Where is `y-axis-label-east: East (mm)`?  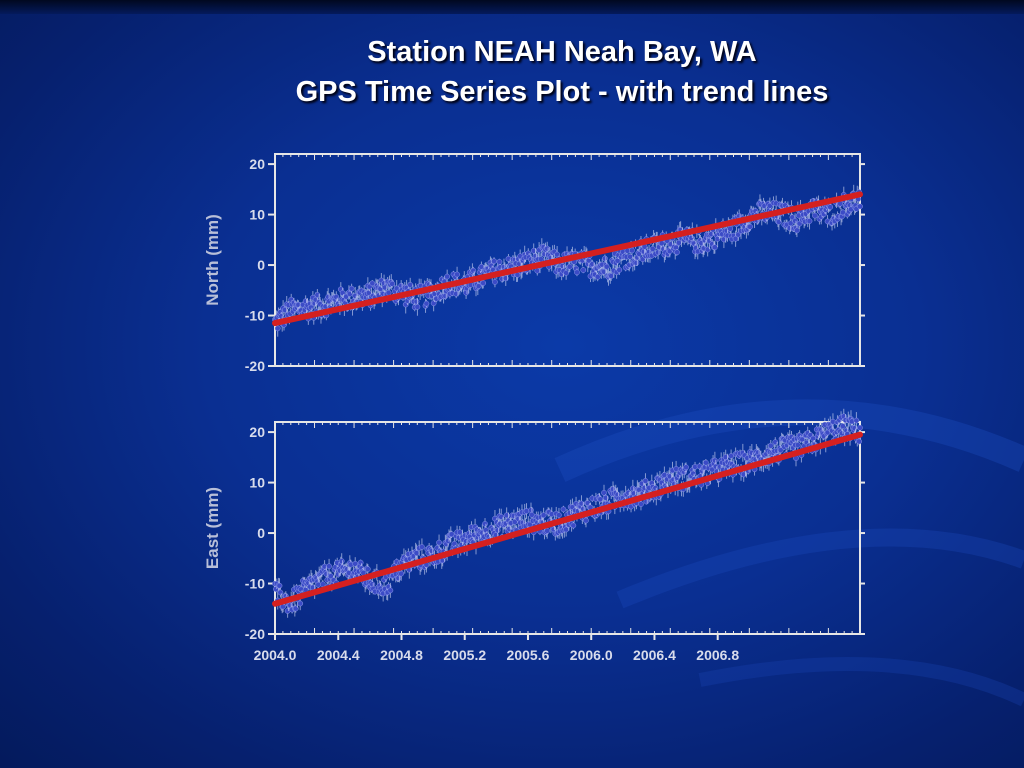
y-axis-label-east: East (mm) is located at coordinates (212, 528).